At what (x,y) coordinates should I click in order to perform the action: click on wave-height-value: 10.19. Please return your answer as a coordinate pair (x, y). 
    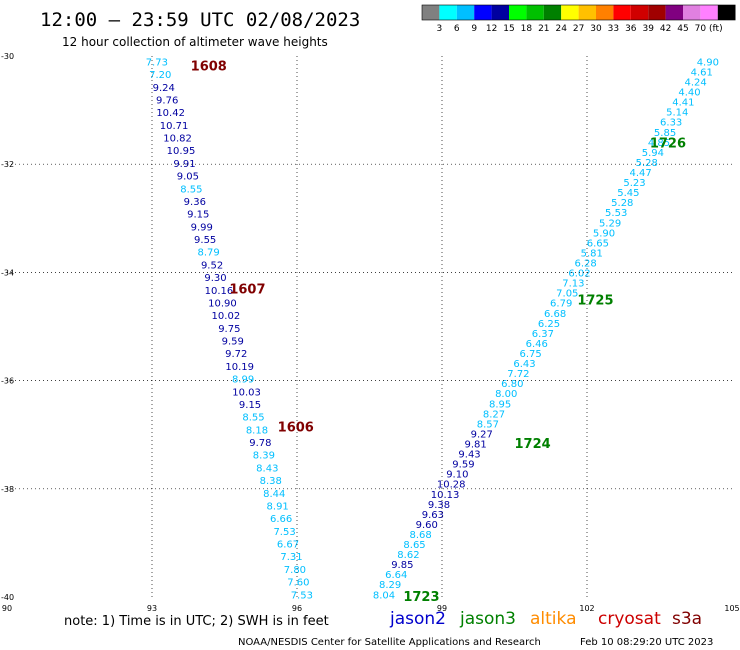
    Looking at the image, I should click on (239, 367).